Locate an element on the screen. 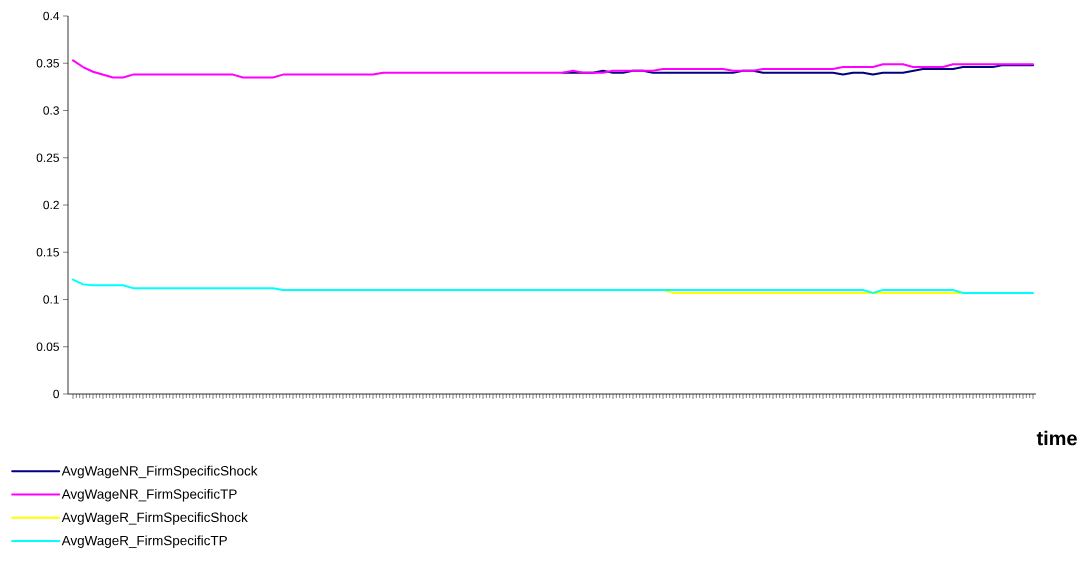  y-tick-label: 0.1 is located at coordinates (51, 299).